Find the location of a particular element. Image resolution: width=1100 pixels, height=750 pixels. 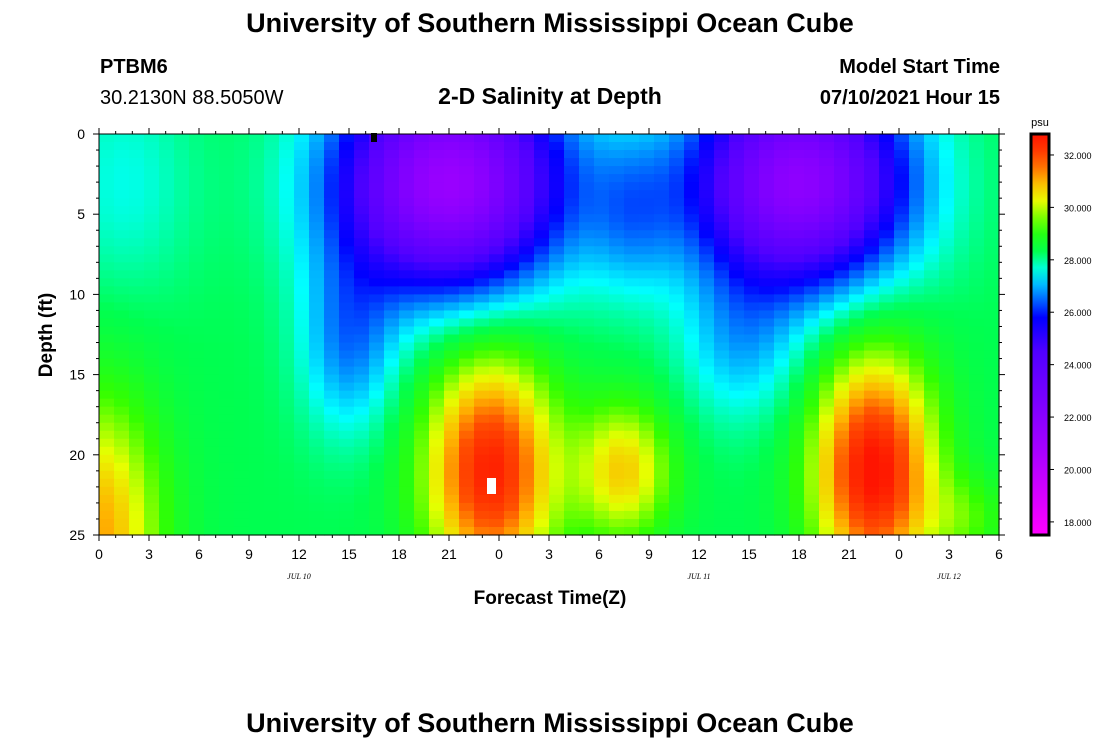

colorbar-tick-label: 24.000 is located at coordinates (1078, 366).